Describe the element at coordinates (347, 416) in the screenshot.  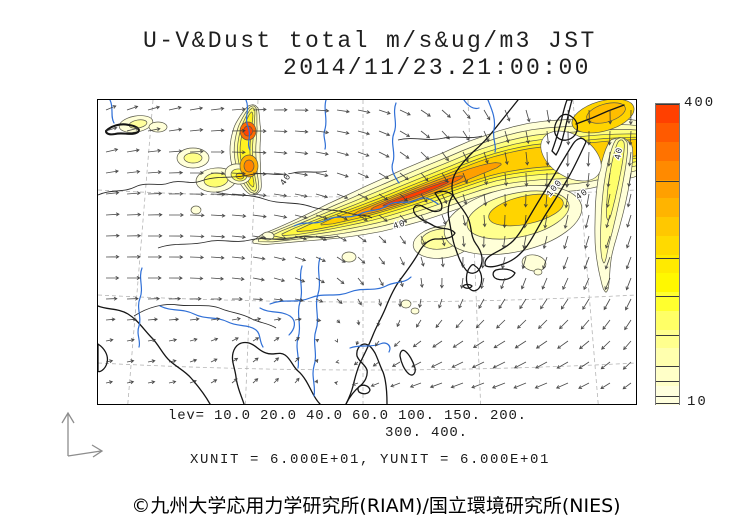
I see `contour-levels-line1: lev= 10.0 20.0 40.0 60.0 100. 150. 200.` at that location.